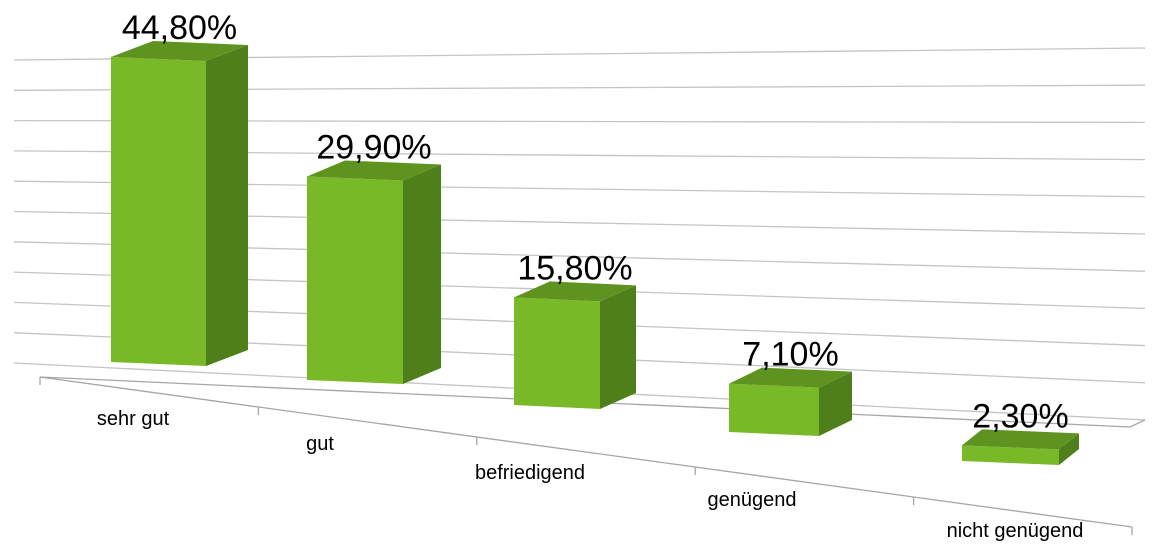  I want to click on data-label: 7,10%, so click(790, 355).